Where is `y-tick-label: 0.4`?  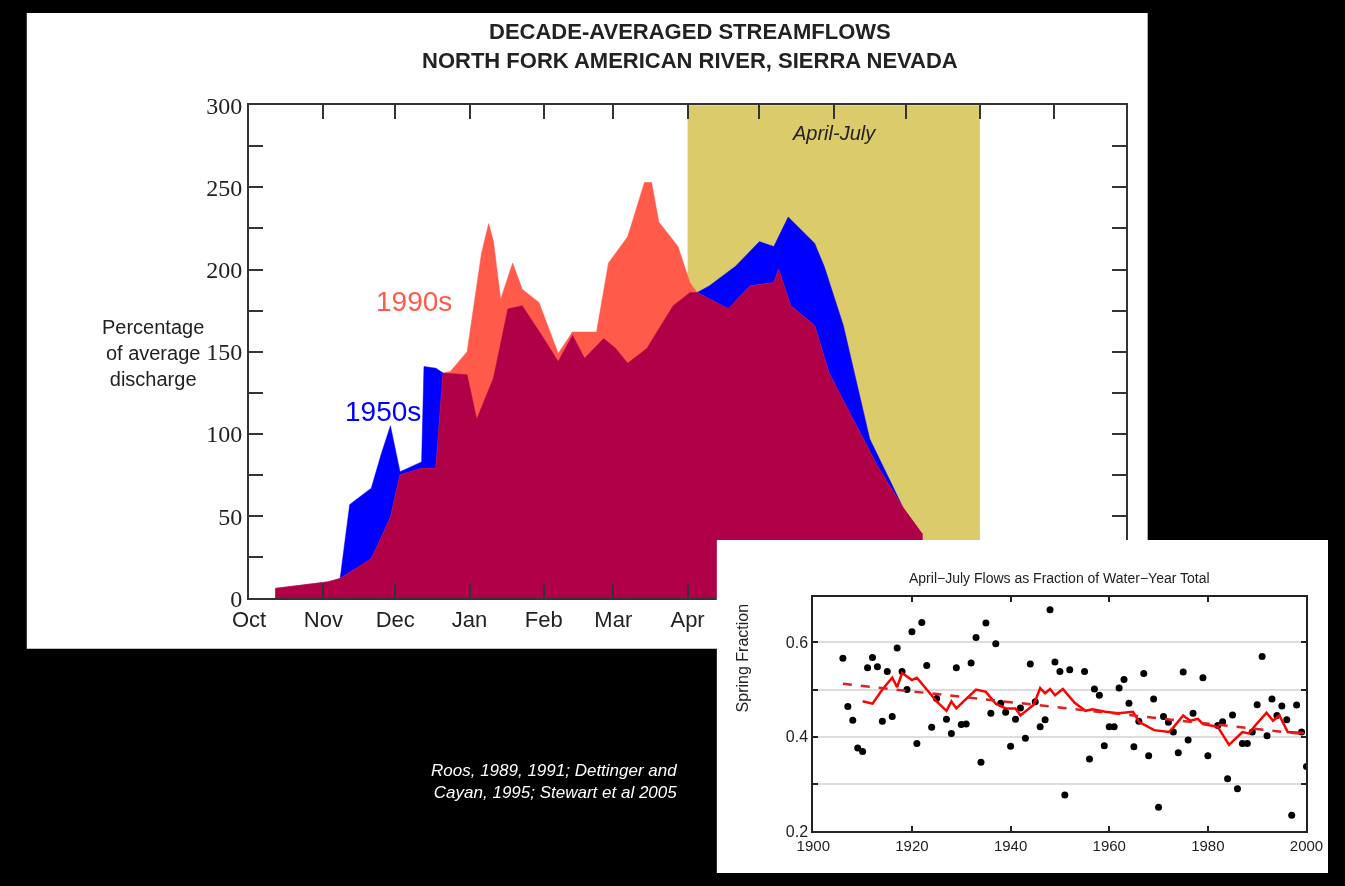 y-tick-label: 0.4 is located at coordinates (797, 737).